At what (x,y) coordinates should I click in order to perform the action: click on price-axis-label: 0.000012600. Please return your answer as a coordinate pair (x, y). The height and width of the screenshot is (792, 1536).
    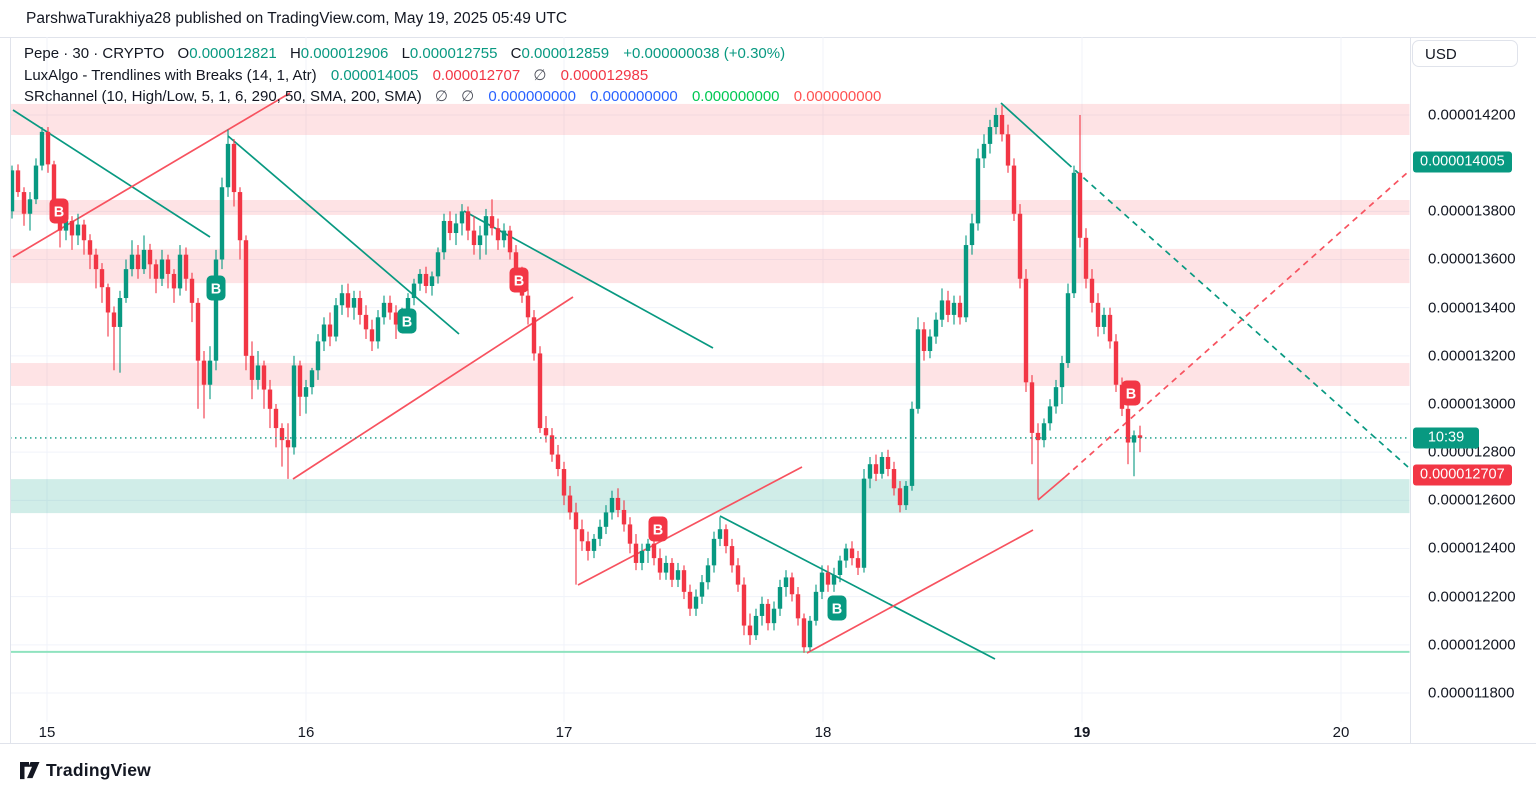
    Looking at the image, I should click on (1472, 500).